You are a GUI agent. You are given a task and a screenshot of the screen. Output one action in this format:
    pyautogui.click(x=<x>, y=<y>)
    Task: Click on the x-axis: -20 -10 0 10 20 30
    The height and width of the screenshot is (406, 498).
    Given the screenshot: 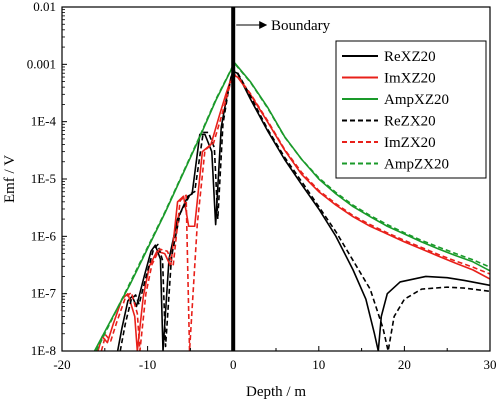 What is the action you would take?
    pyautogui.click(x=275, y=359)
    